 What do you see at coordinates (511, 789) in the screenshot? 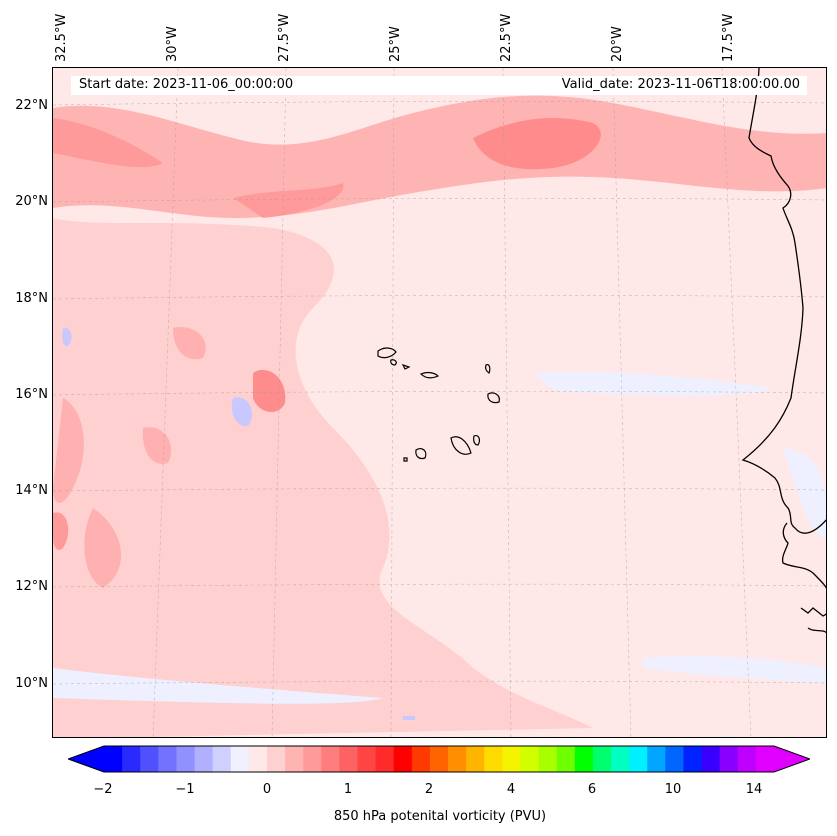
I see `colorbar-tick-label: 4` at bounding box center [511, 789].